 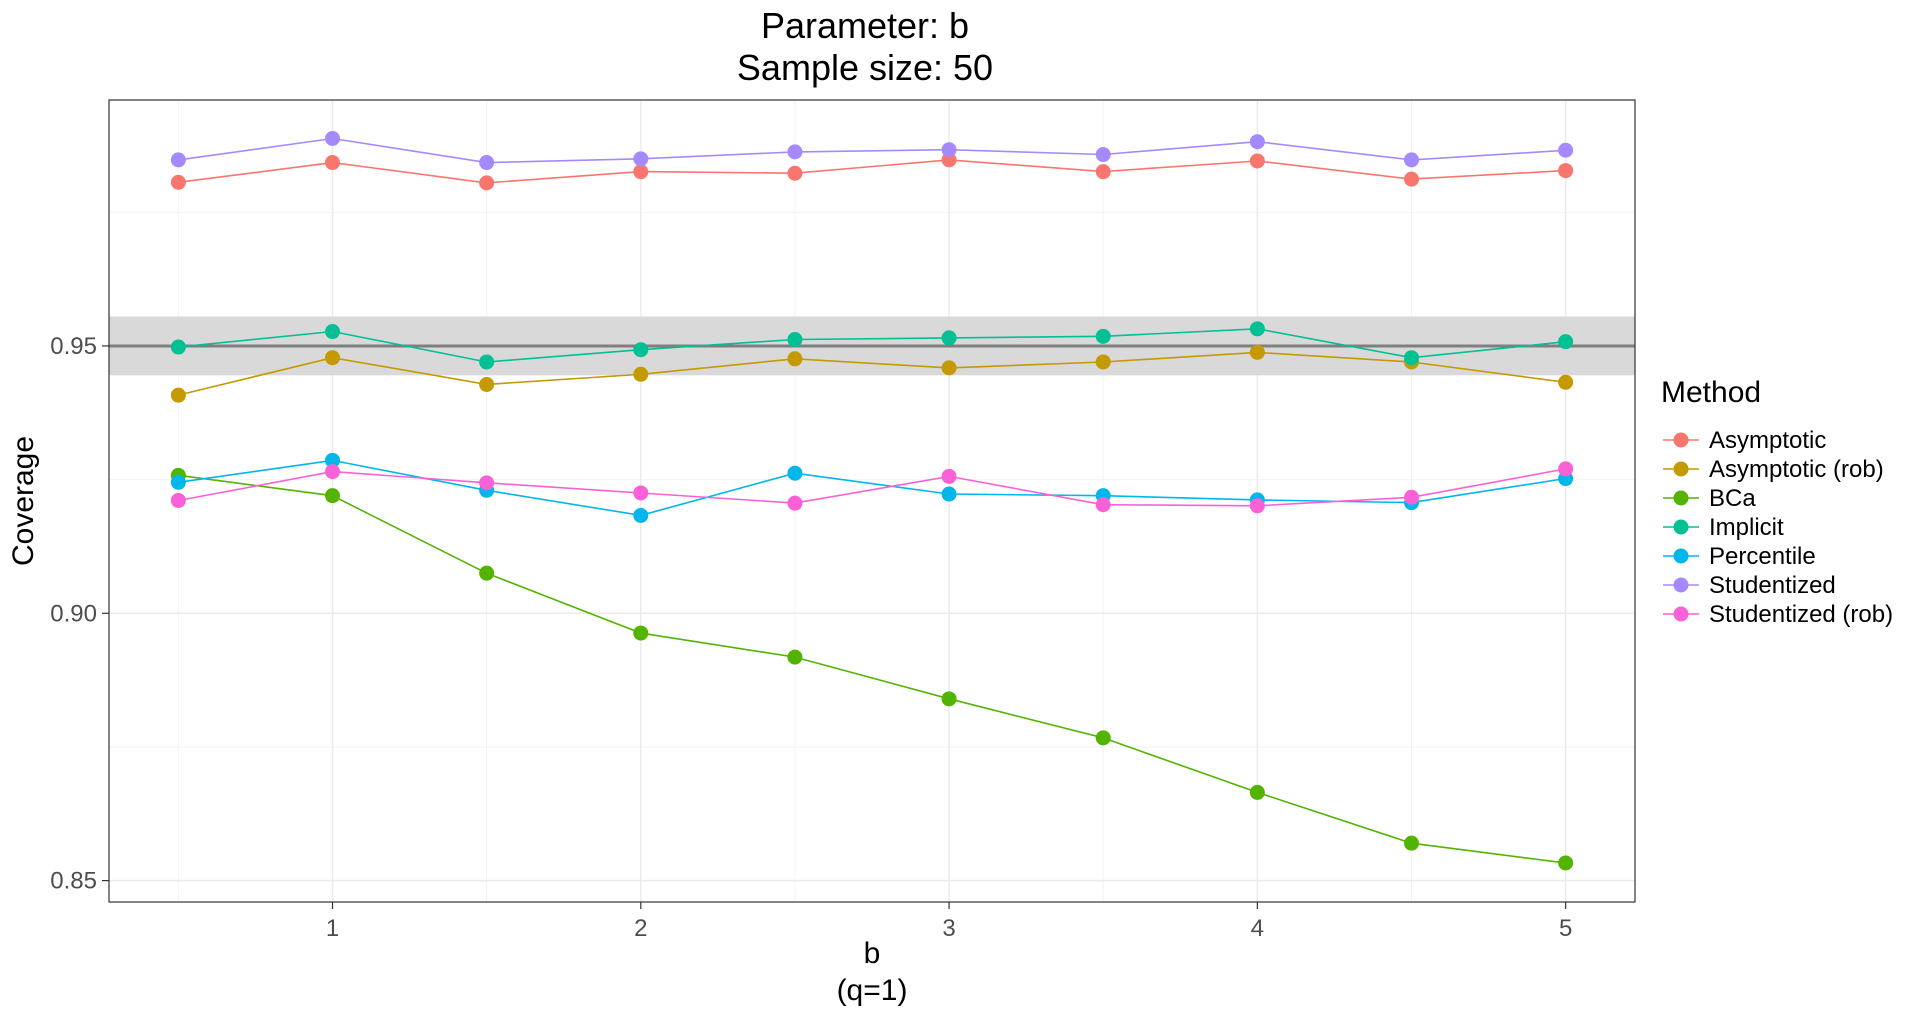 What do you see at coordinates (1565, 928) in the screenshot?
I see `x-tick-label: 5` at bounding box center [1565, 928].